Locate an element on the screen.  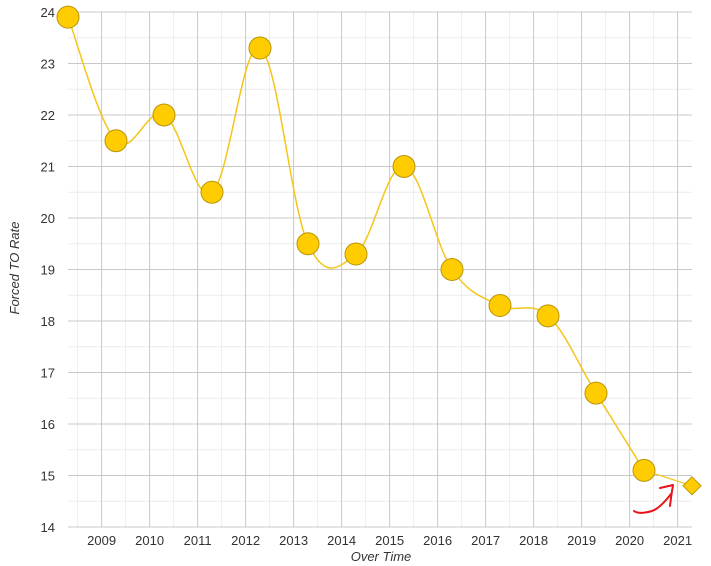
y-tick-label: 19 is located at coordinates (48, 270).